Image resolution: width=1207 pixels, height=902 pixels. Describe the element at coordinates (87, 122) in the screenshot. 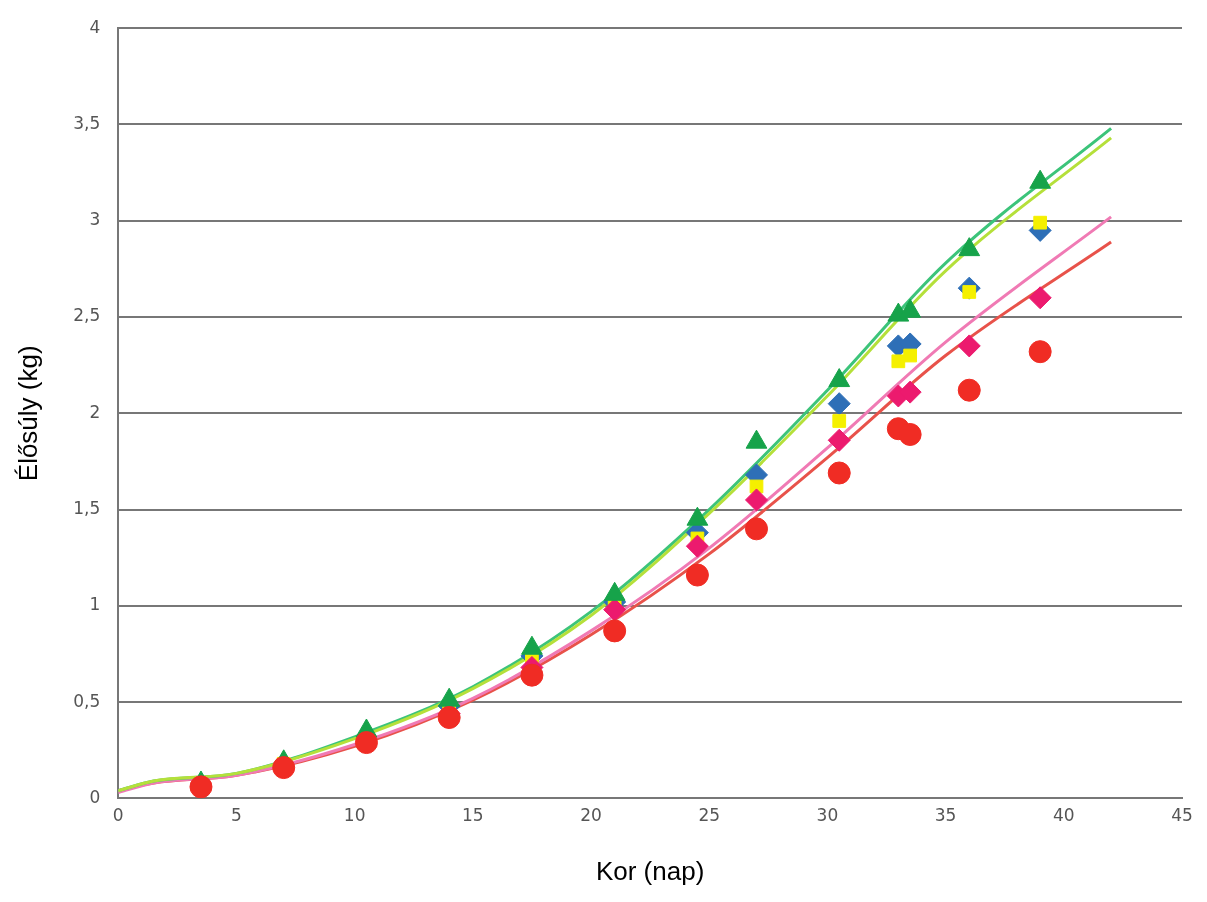

I see `y-tick-label: 3,5` at that location.